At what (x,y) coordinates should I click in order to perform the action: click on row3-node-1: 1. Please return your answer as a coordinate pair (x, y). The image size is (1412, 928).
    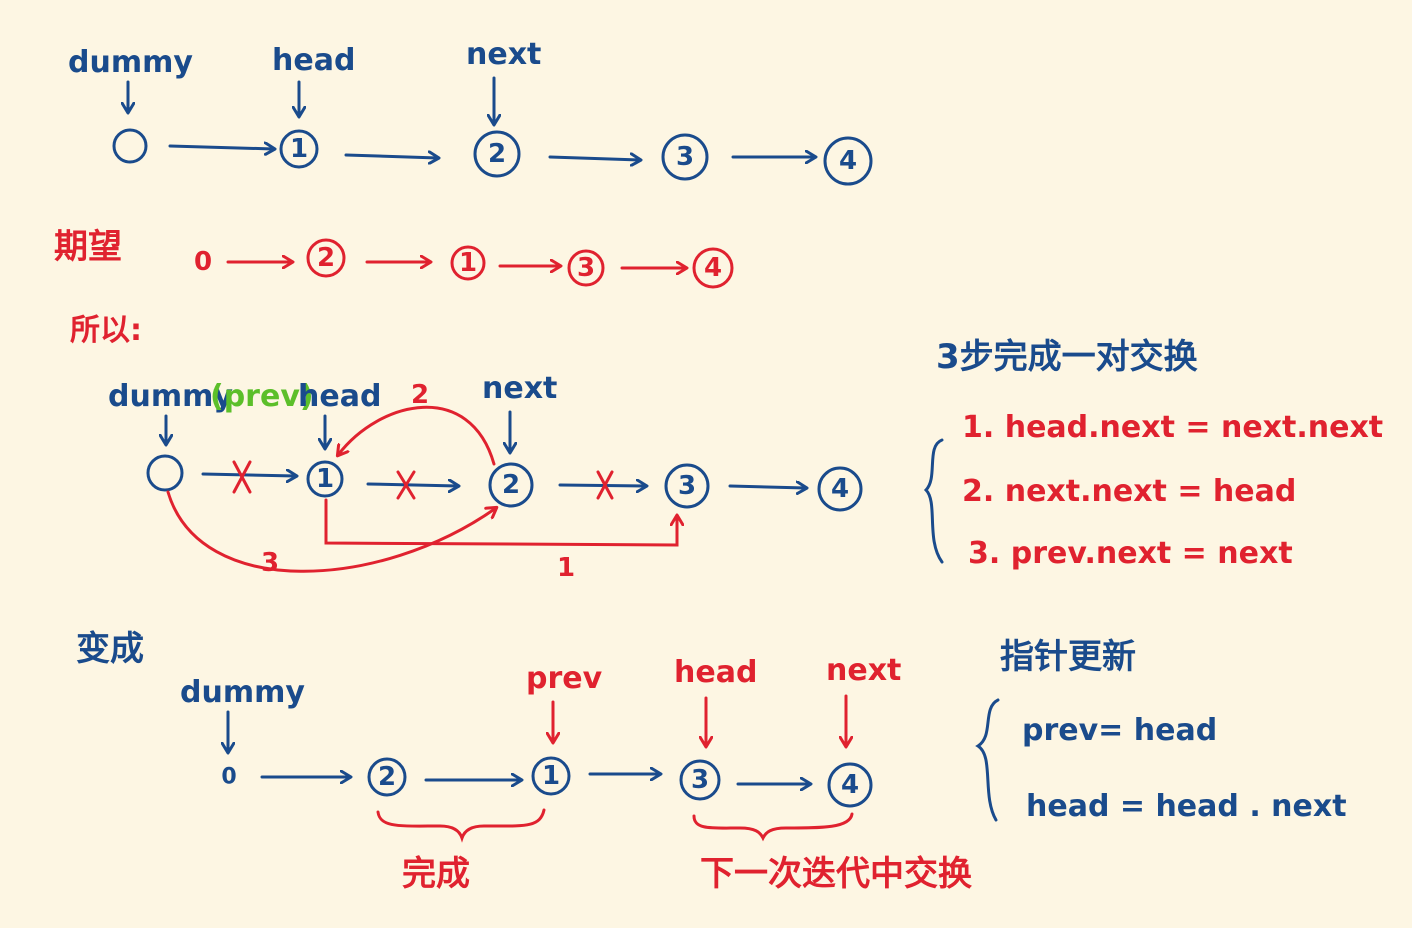
    Looking at the image, I should click on (325, 479).